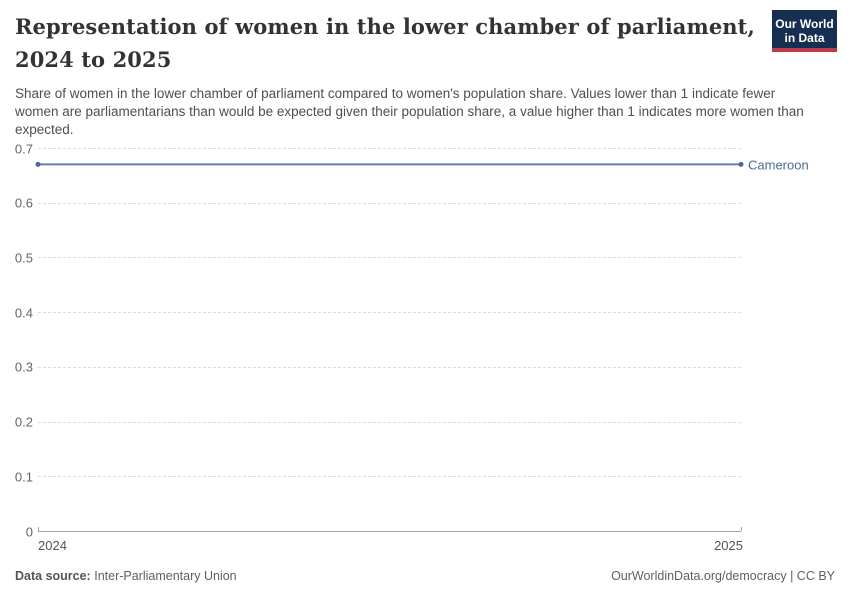 This screenshot has height=600, width=850. I want to click on x-tick-end: 2025, so click(728, 545).